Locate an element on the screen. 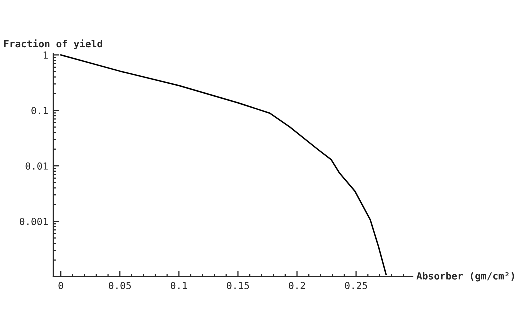  y-tick-label: 0.01 is located at coordinates (37, 166).